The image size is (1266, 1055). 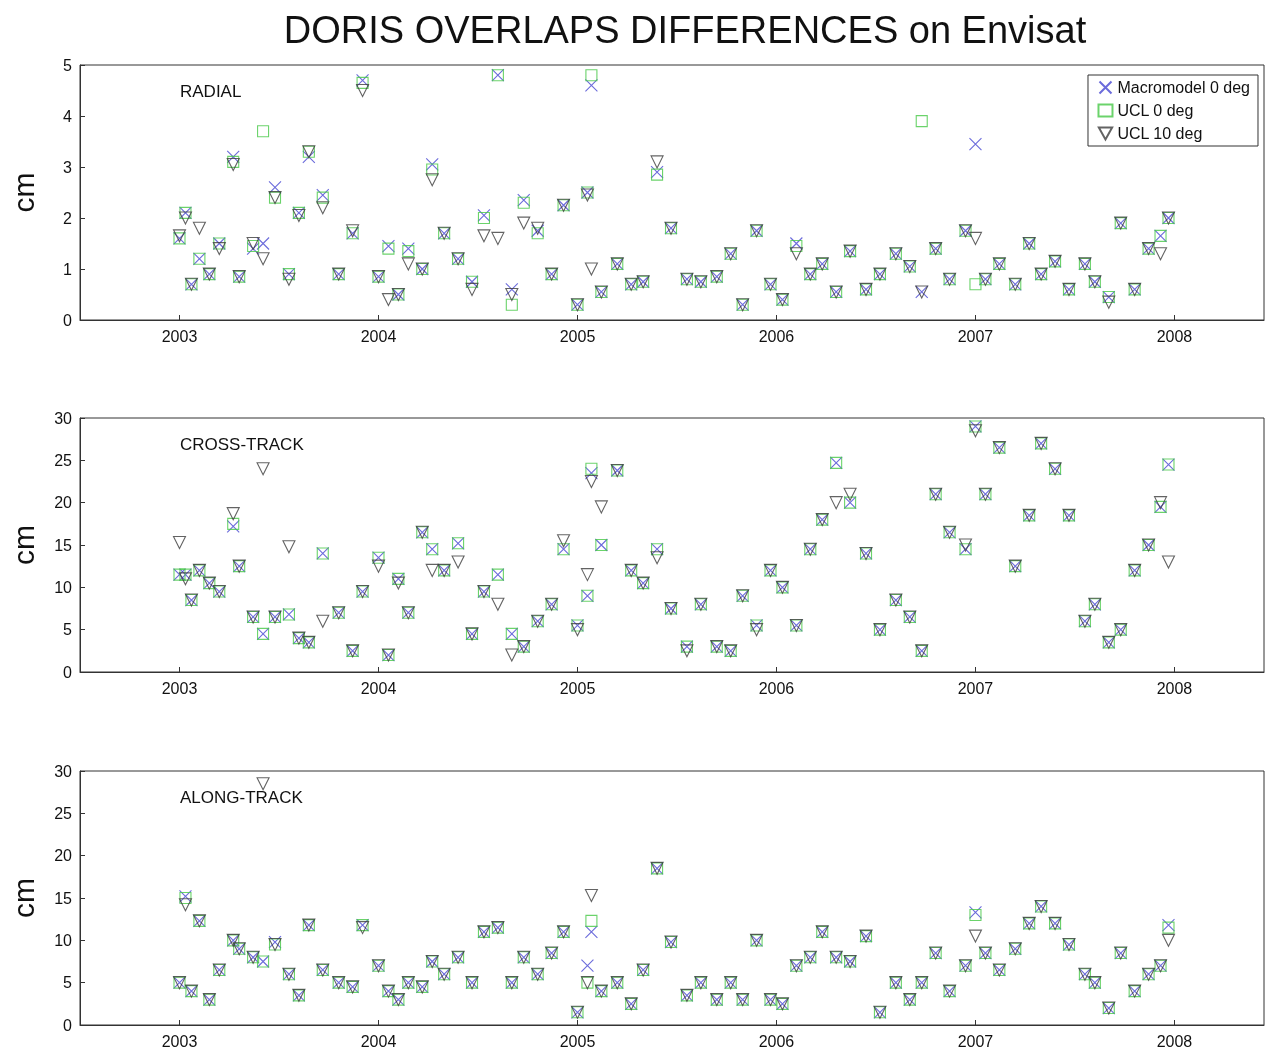 I want to click on annotation: ALONG-TRACK, so click(x=242, y=797).